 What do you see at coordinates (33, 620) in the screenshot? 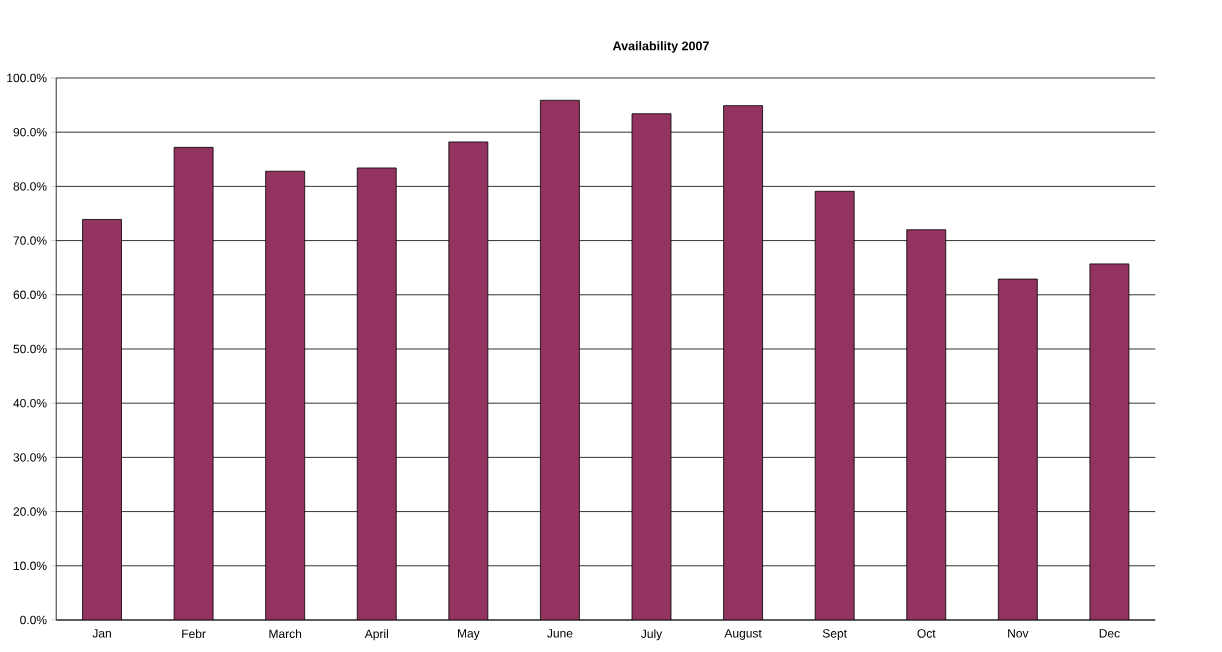
I see `y-tick-label: 0.0%` at bounding box center [33, 620].